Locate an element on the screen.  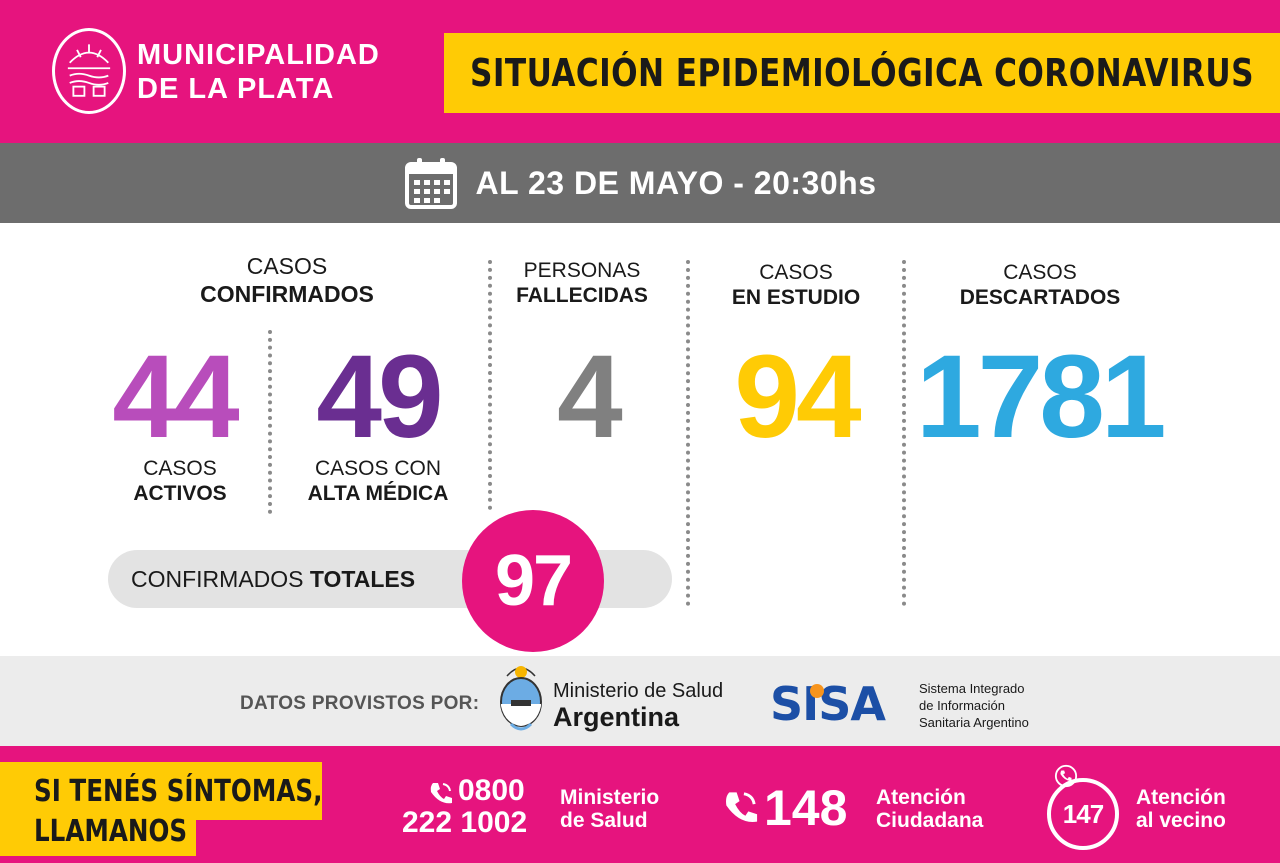
symptom-line1: SI TENÉS SÍNTOMAS, is located at coordinates (178, 791).